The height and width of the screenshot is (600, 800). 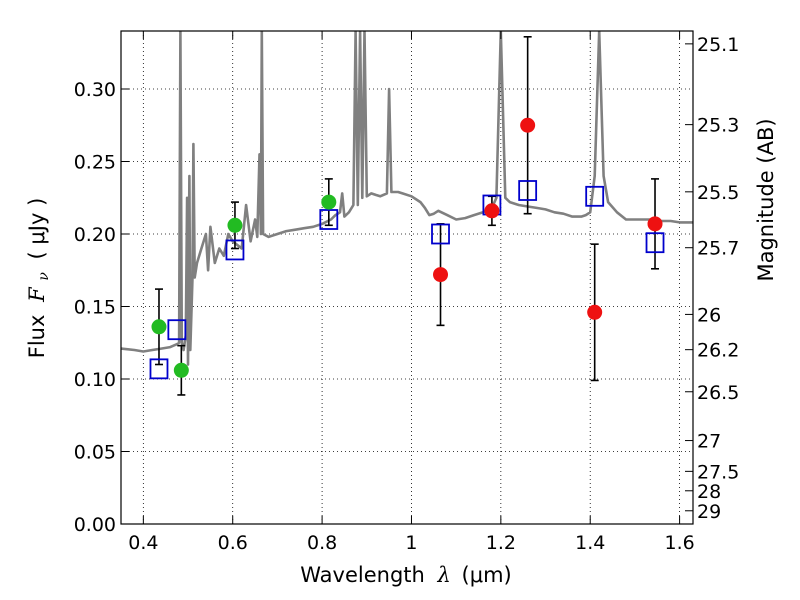 What do you see at coordinates (709, 442) in the screenshot?
I see `y2-tick-label: 27` at bounding box center [709, 442].